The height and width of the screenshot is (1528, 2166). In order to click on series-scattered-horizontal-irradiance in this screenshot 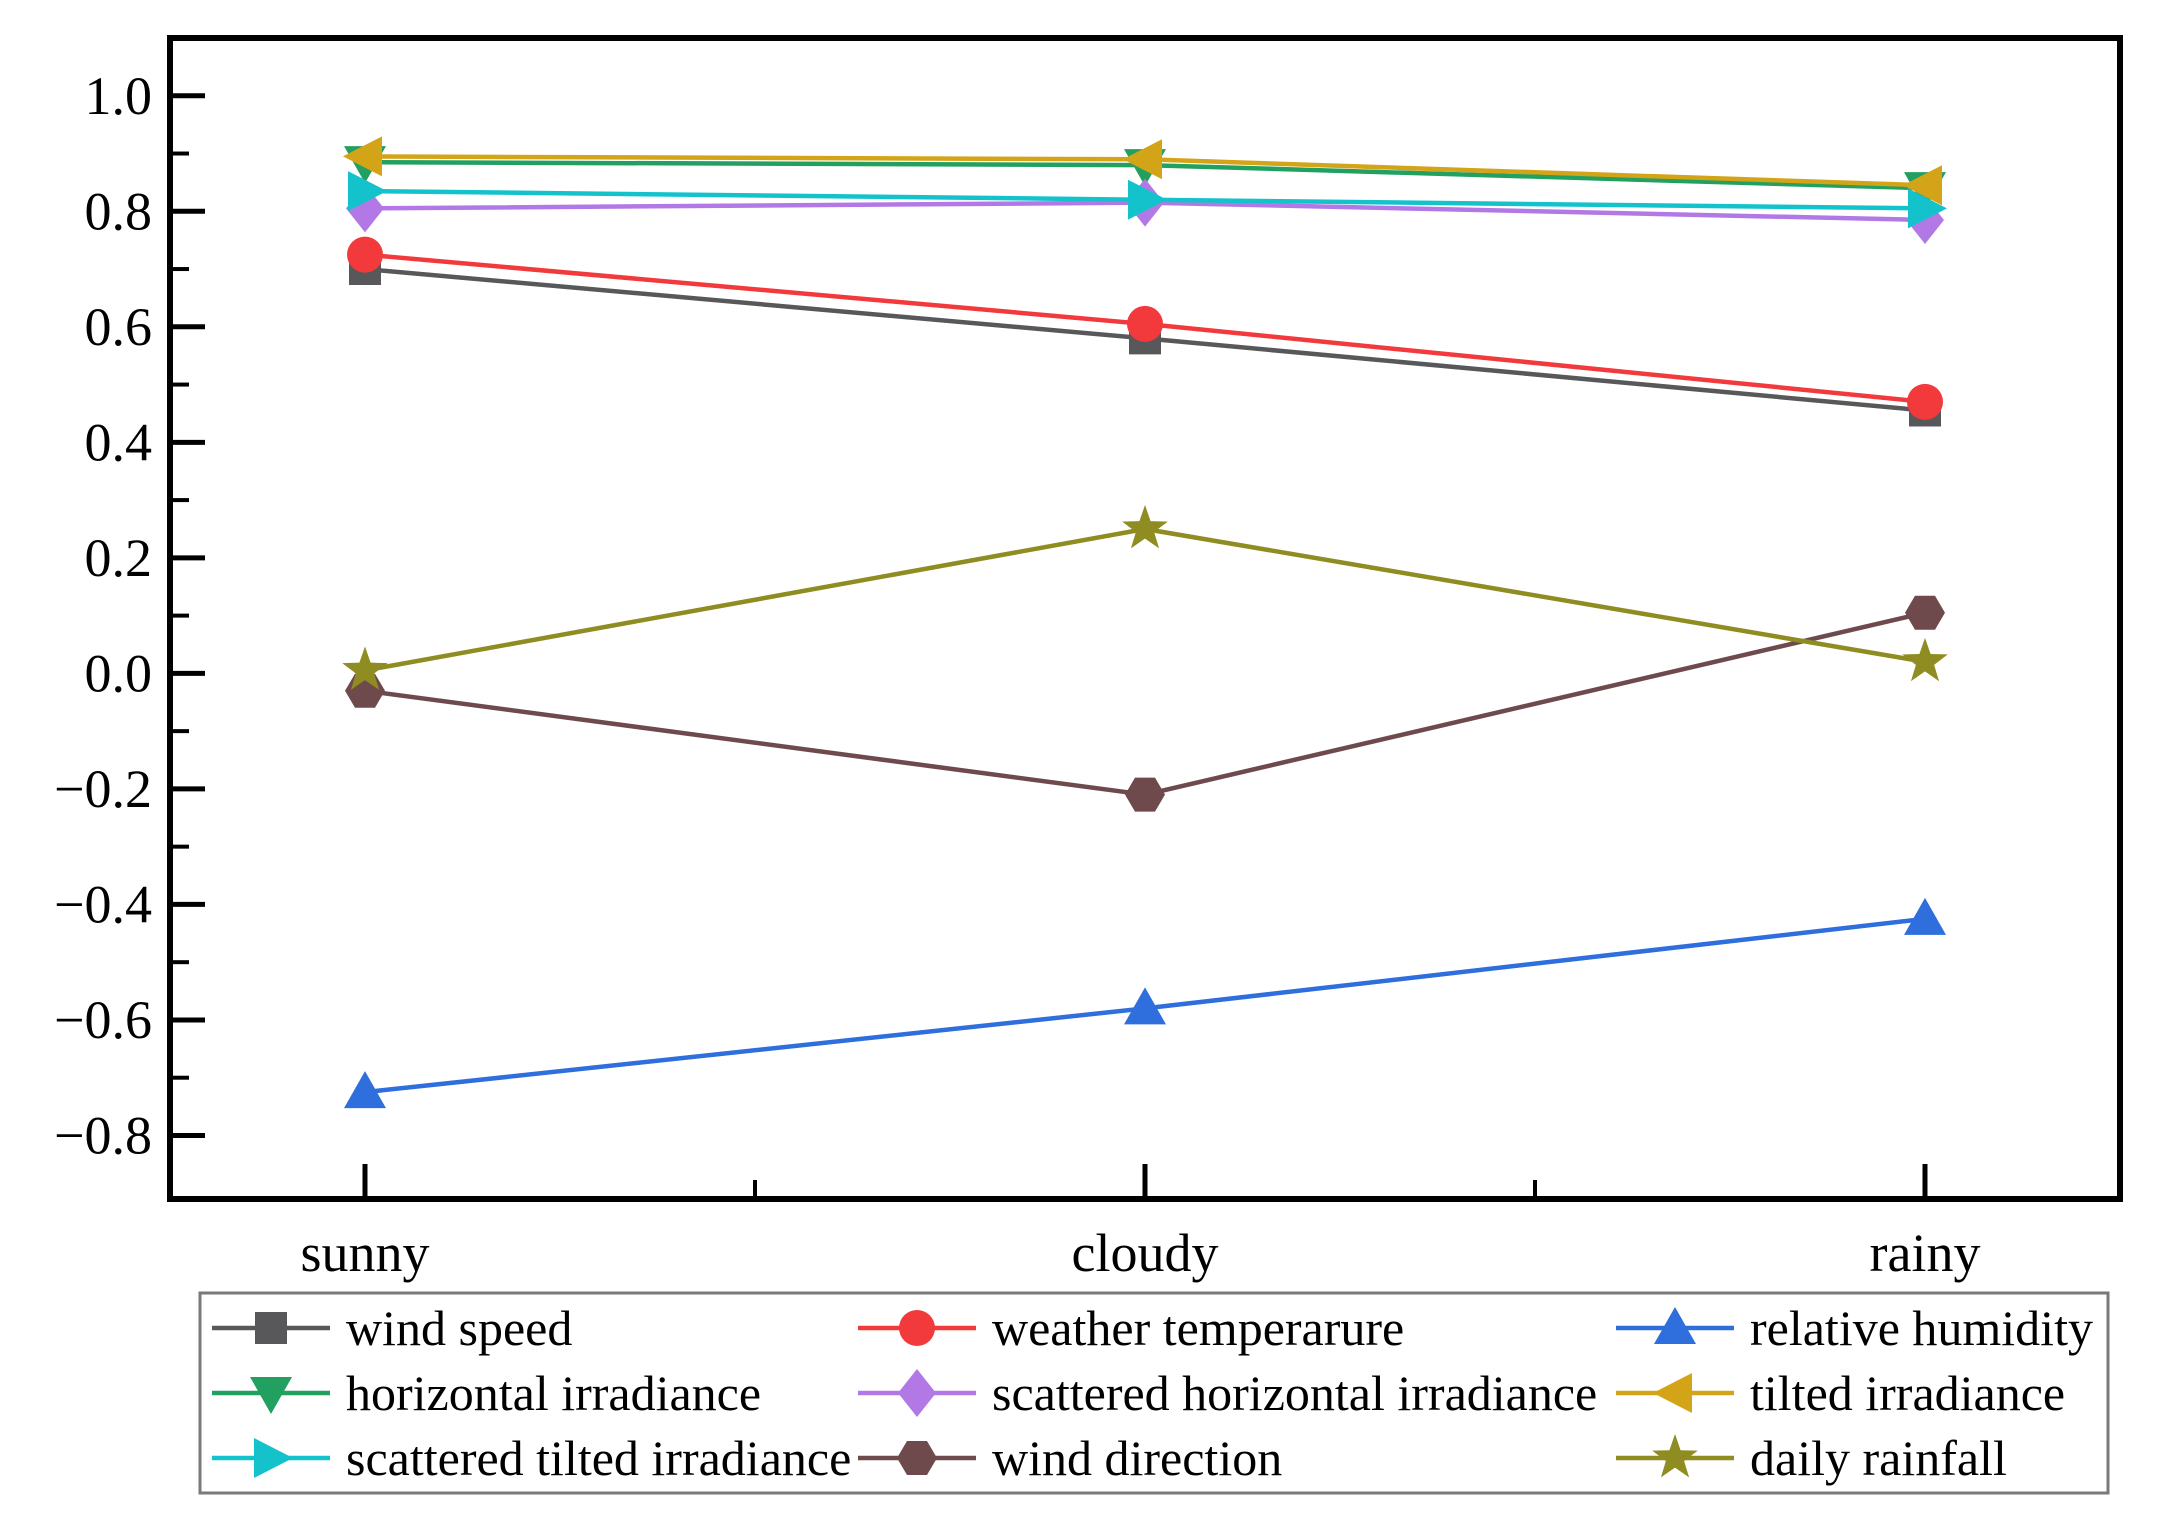, I will do `click(1145, 211)`.